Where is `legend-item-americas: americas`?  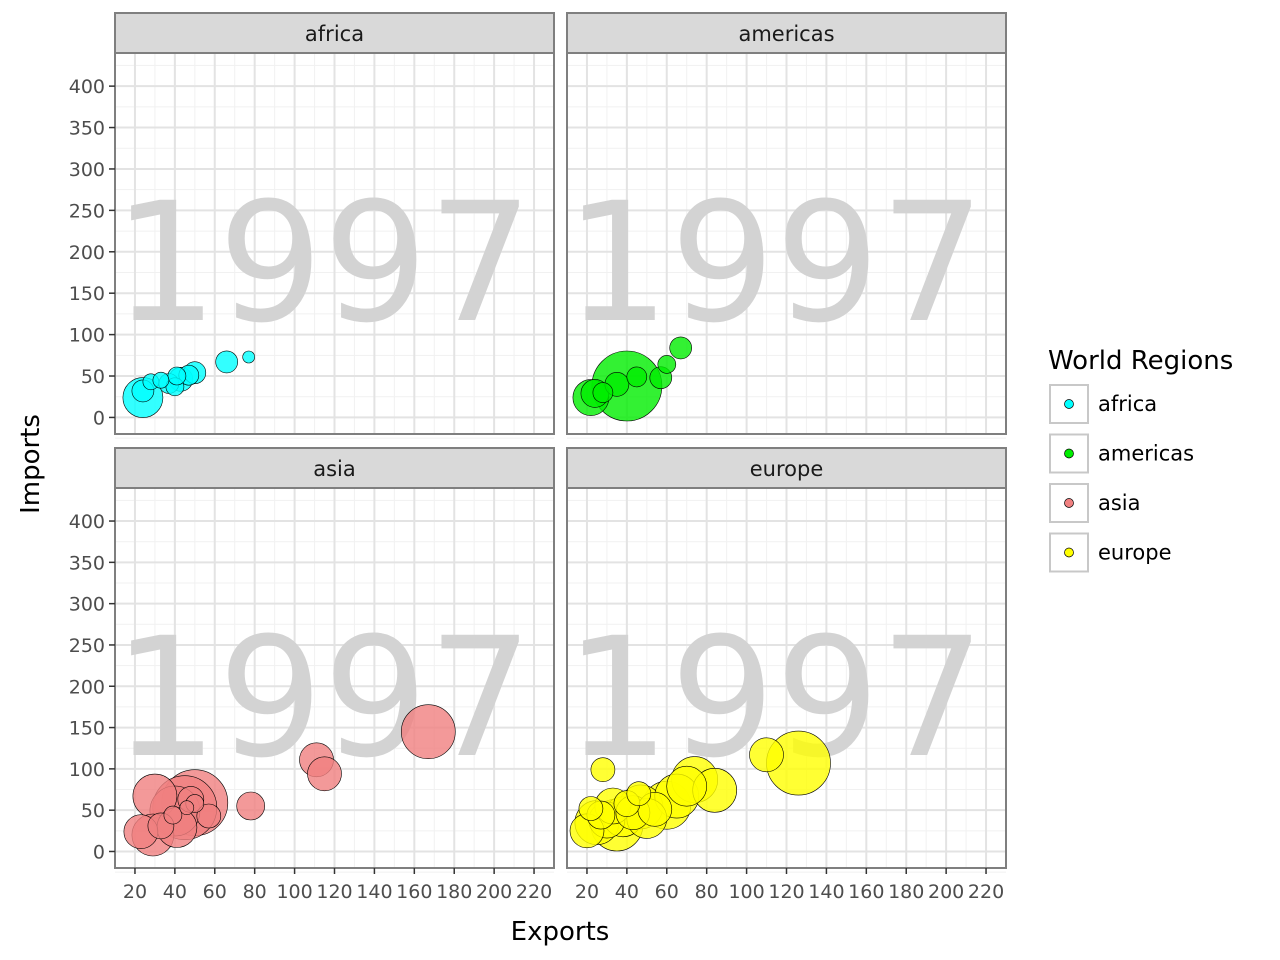
legend-item-americas: americas is located at coordinates (1121, 453).